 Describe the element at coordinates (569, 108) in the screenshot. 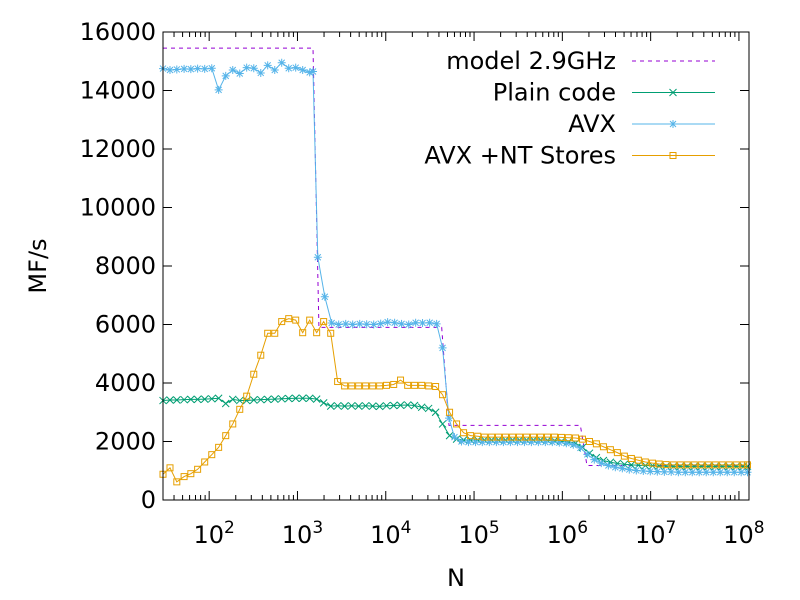

I see `legend: model 2.9GHz Plain code AVX AVX +NT Stores` at that location.